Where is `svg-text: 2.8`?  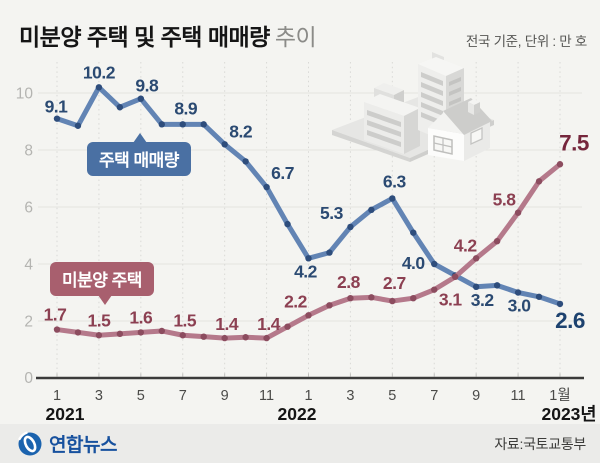
svg-text: 2.8 is located at coordinates (349, 282).